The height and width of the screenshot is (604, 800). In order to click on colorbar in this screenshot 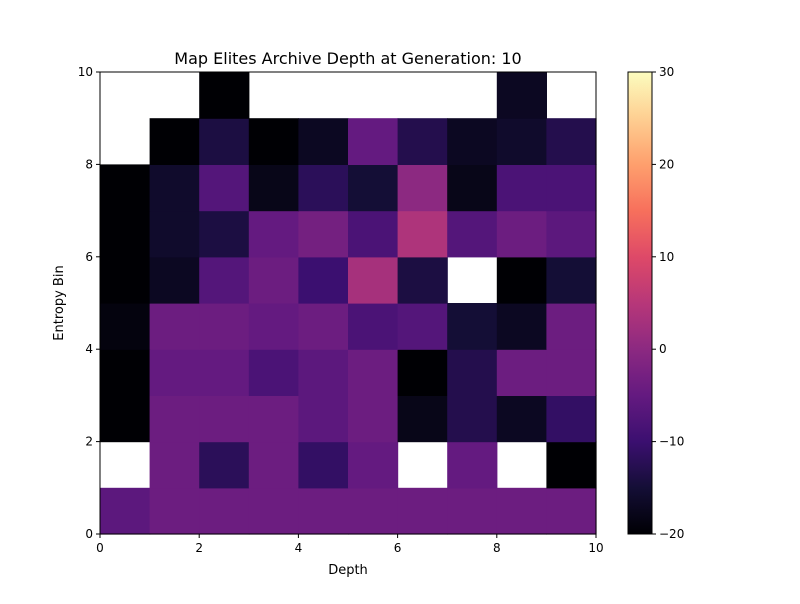, I will do `click(640, 303)`.